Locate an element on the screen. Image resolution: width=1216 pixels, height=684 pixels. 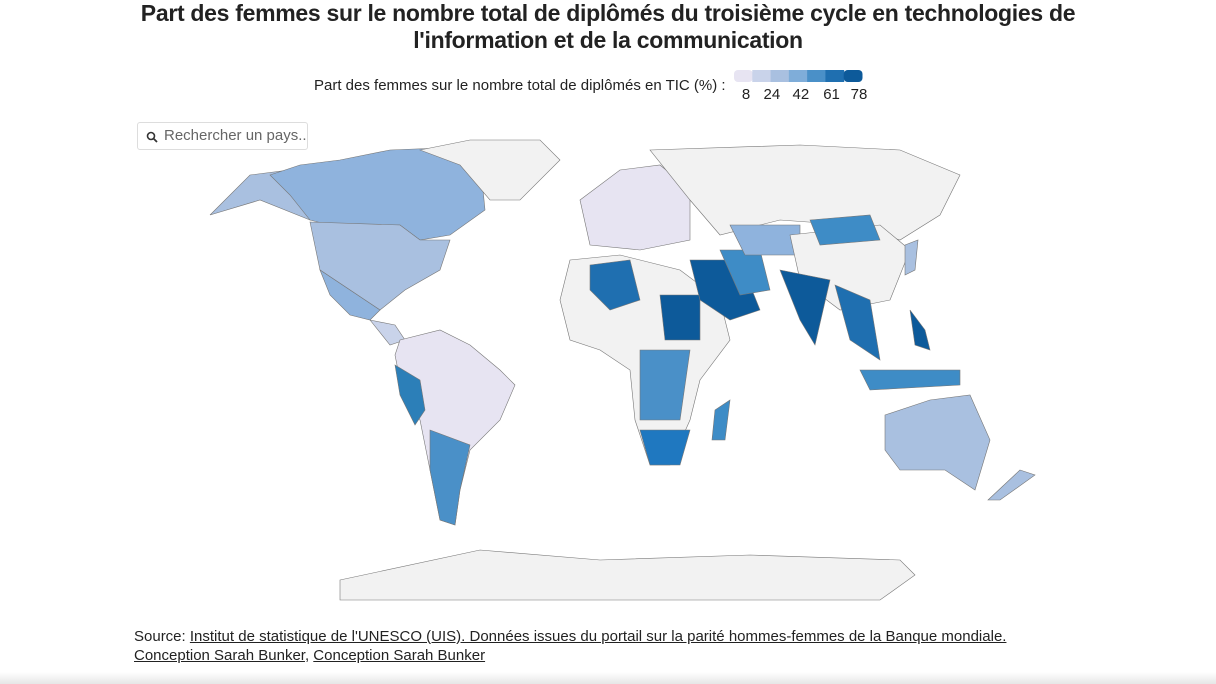
legend: 8 24 42 61 78 is located at coordinates (801, 86).